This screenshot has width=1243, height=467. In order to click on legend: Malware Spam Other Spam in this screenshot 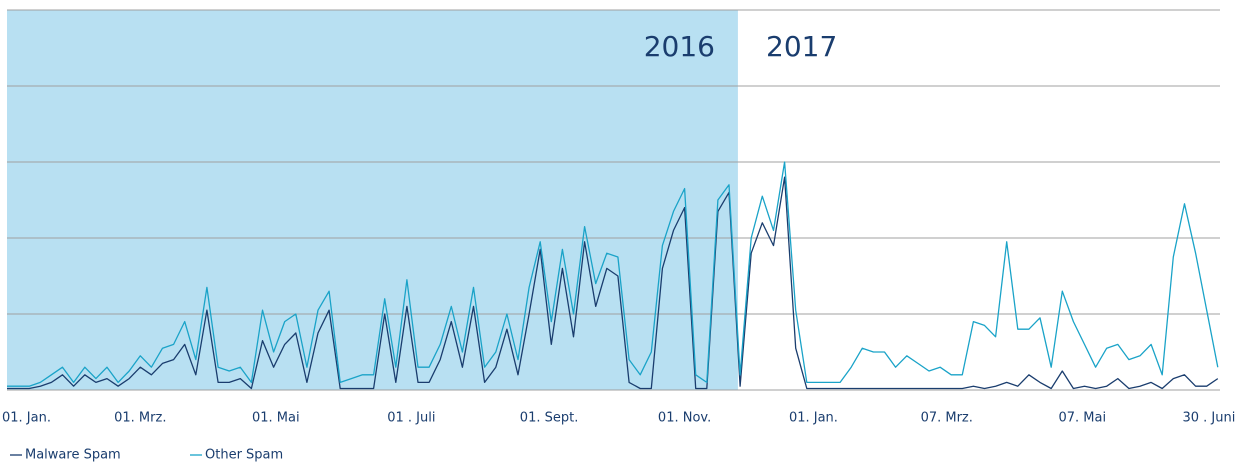, I will do `click(146, 455)`.